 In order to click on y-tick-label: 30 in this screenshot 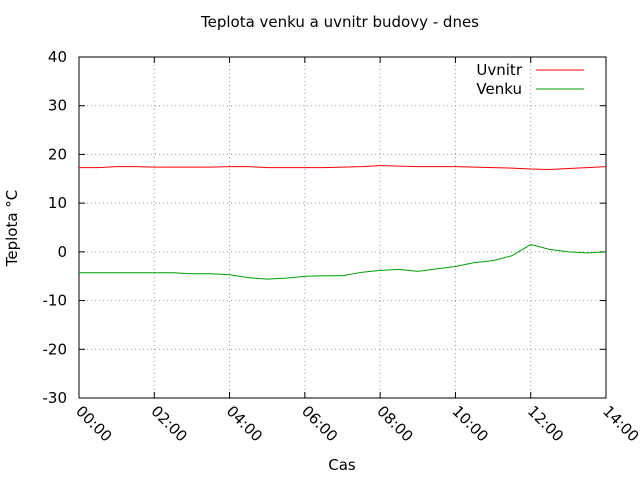, I will do `click(57, 106)`.